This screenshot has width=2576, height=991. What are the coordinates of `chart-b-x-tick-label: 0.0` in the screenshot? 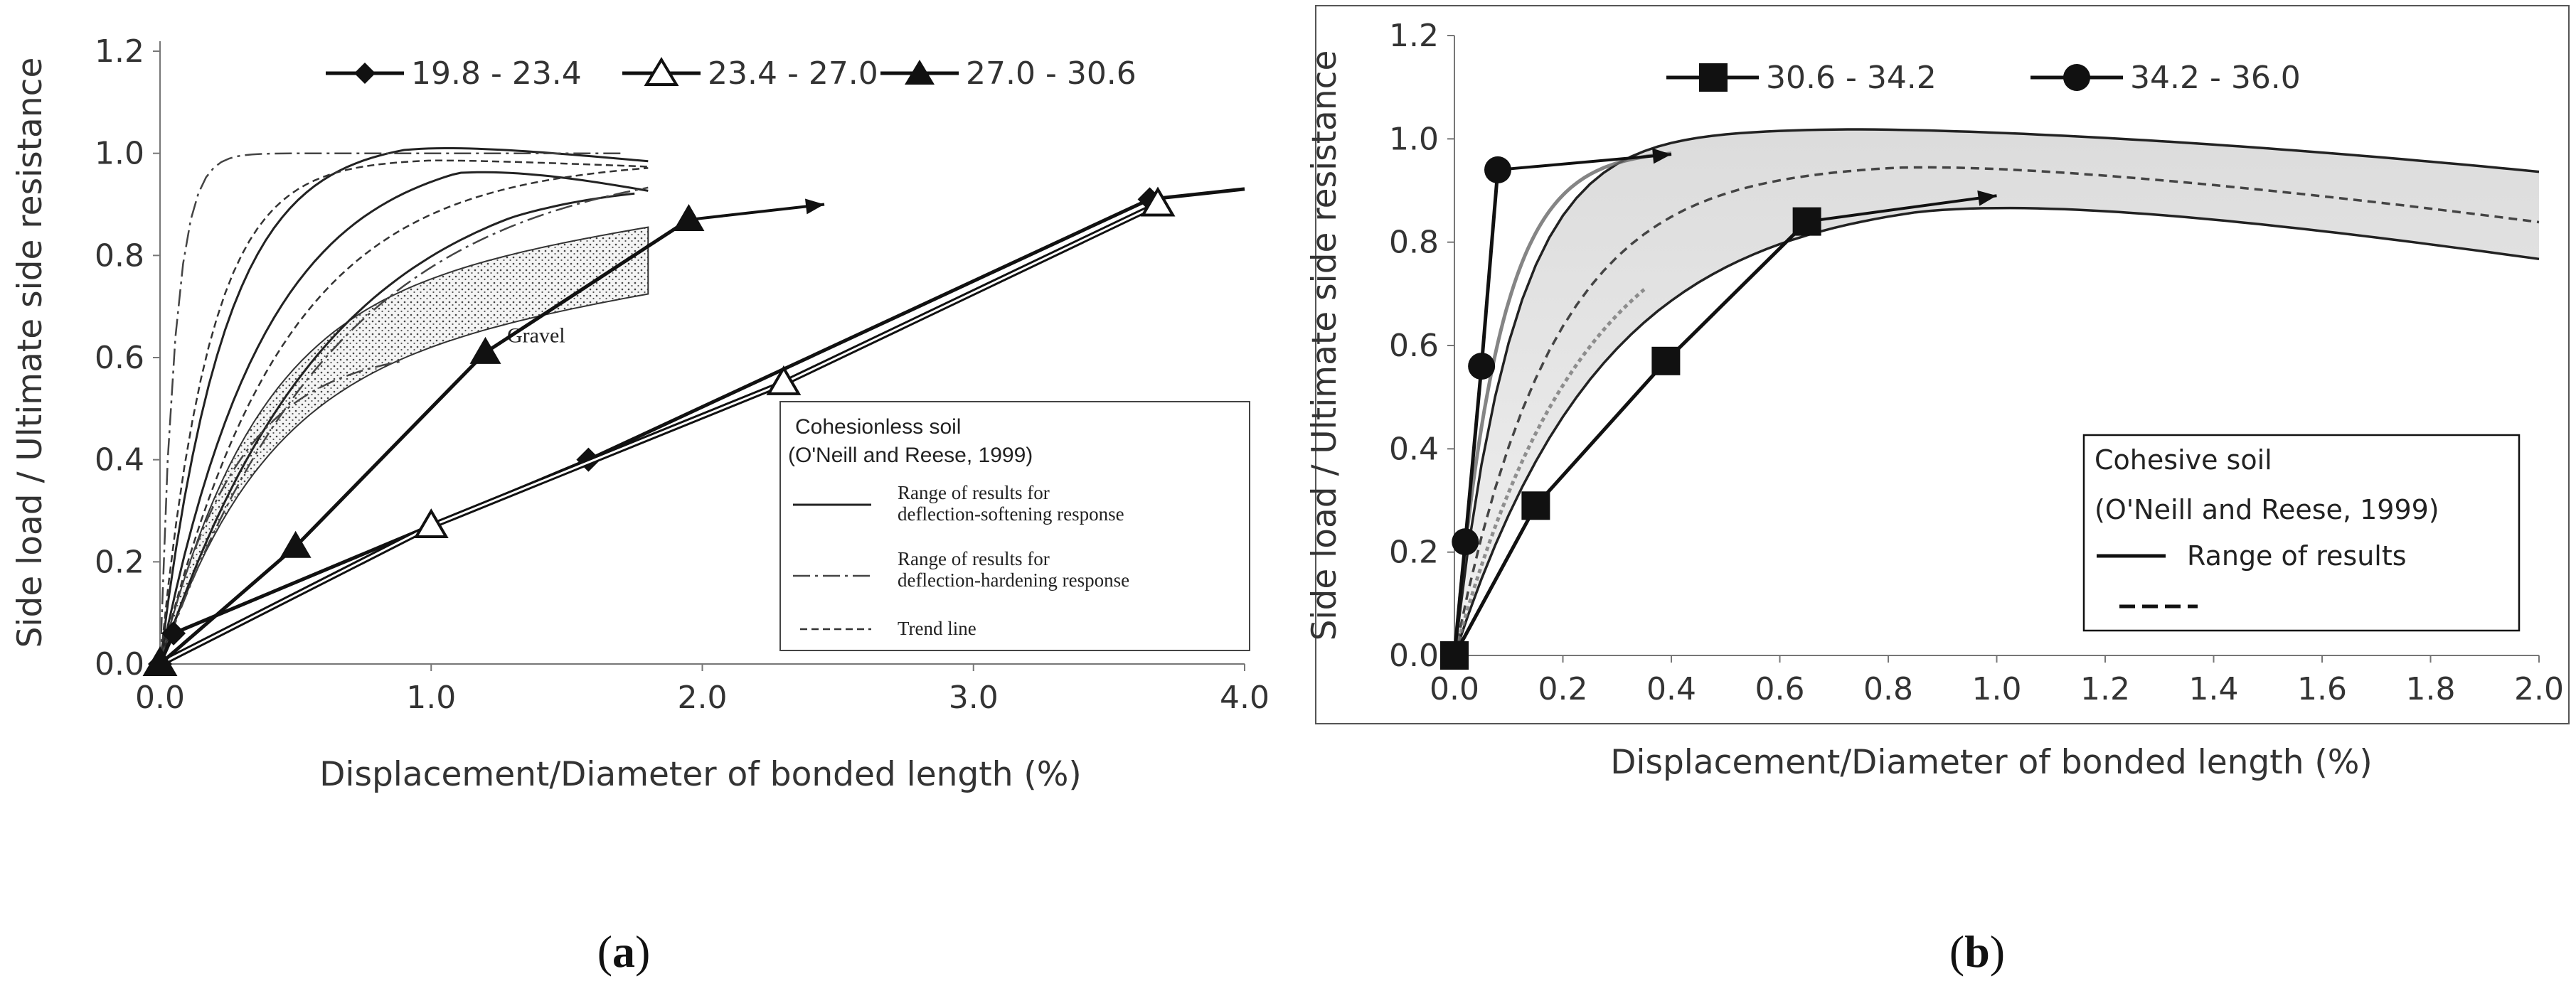 It's located at (1454, 689).